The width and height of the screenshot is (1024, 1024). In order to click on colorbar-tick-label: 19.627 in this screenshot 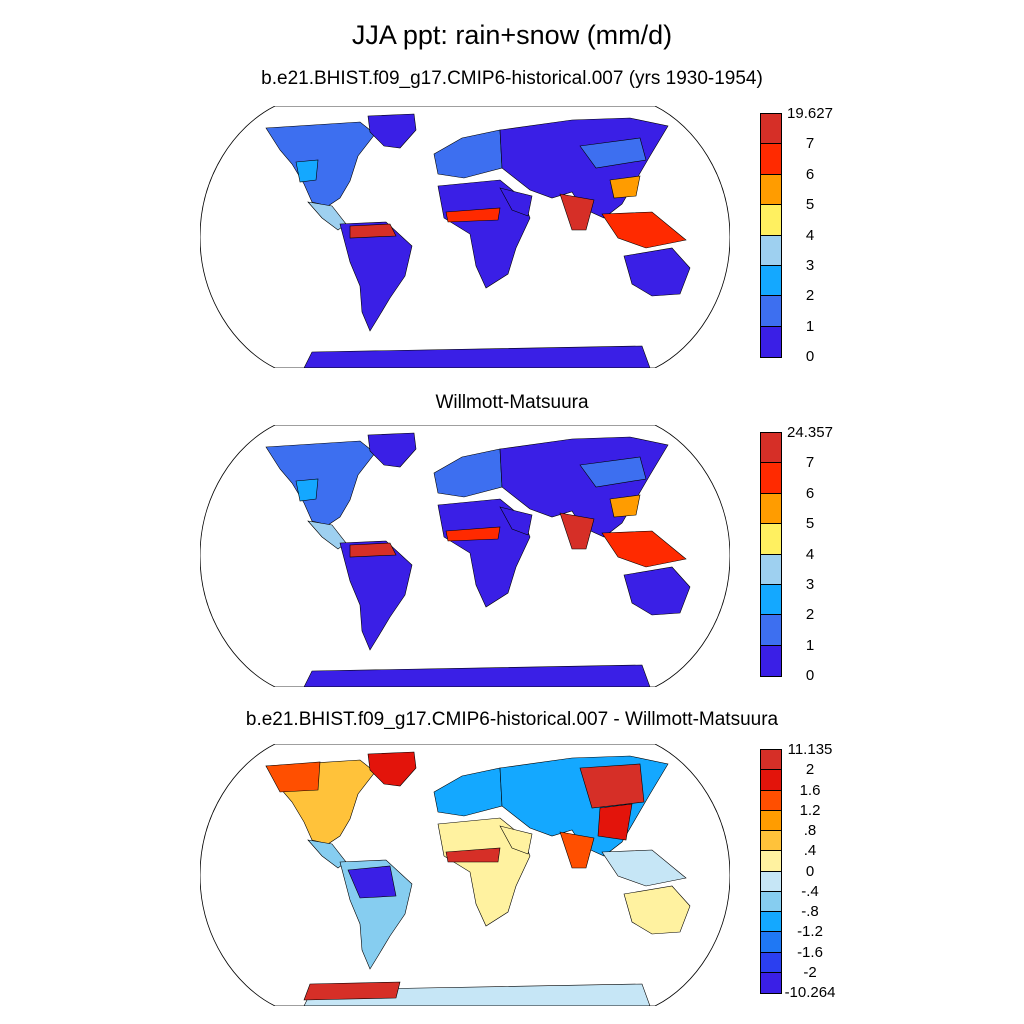, I will do `click(810, 113)`.